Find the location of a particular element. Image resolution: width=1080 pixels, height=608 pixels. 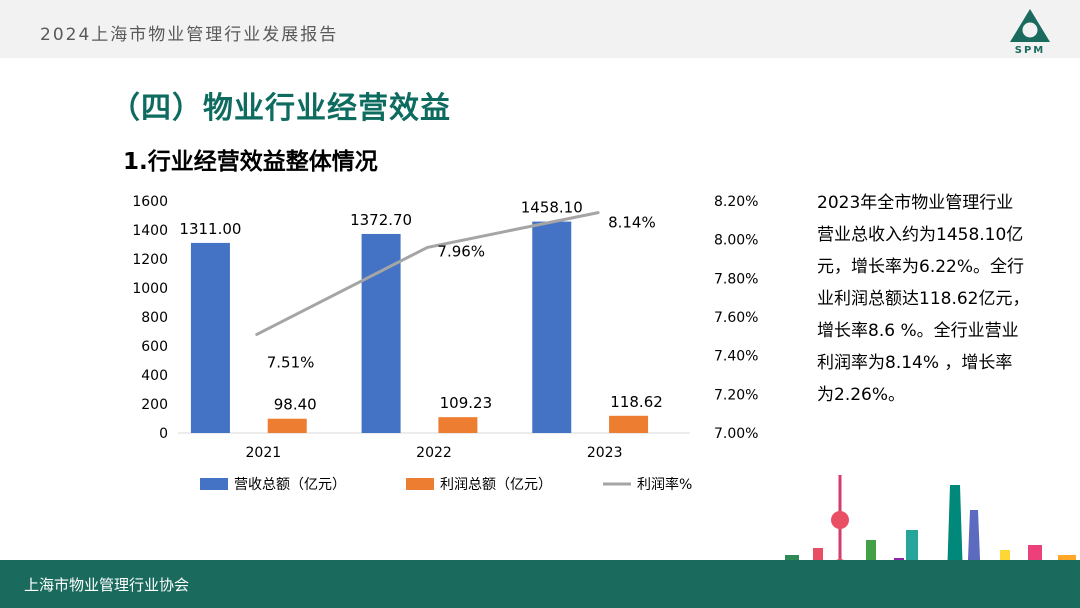

section-title: （四）物业行业经营效益 is located at coordinates (280, 108).